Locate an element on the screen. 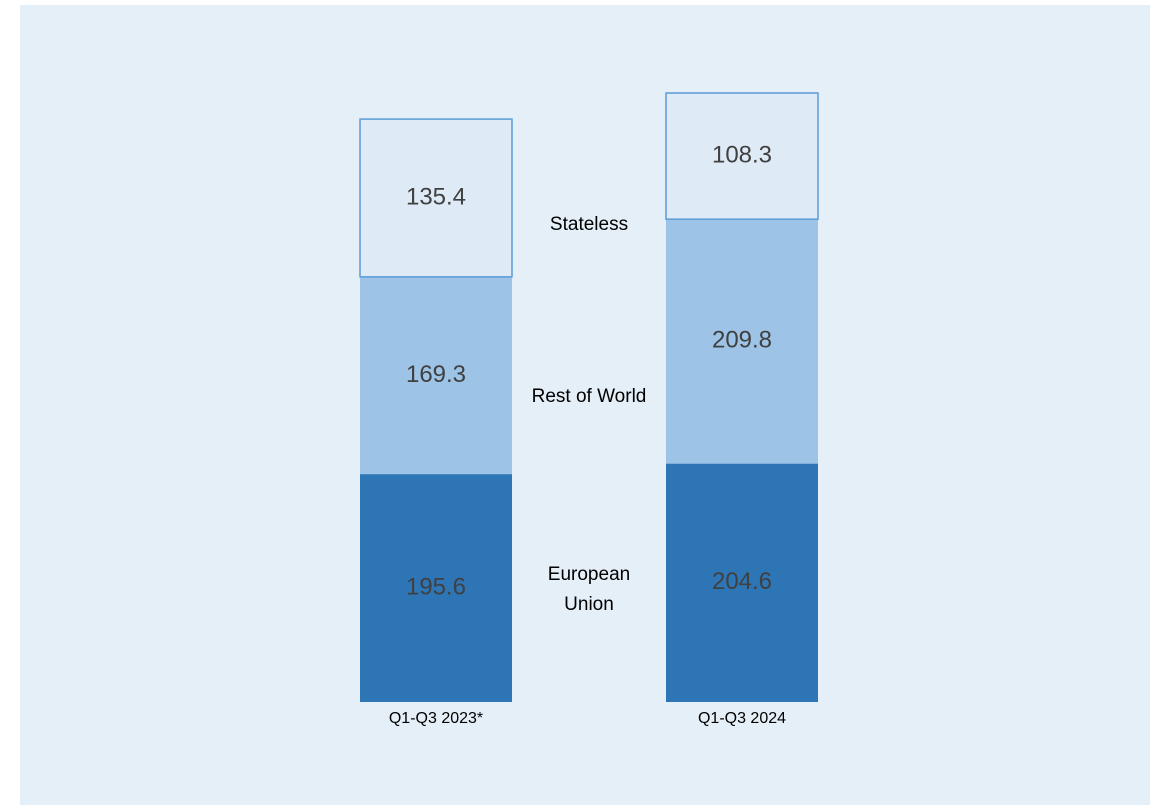 This screenshot has width=1163, height=809. series-label: European Union is located at coordinates (589, 589).